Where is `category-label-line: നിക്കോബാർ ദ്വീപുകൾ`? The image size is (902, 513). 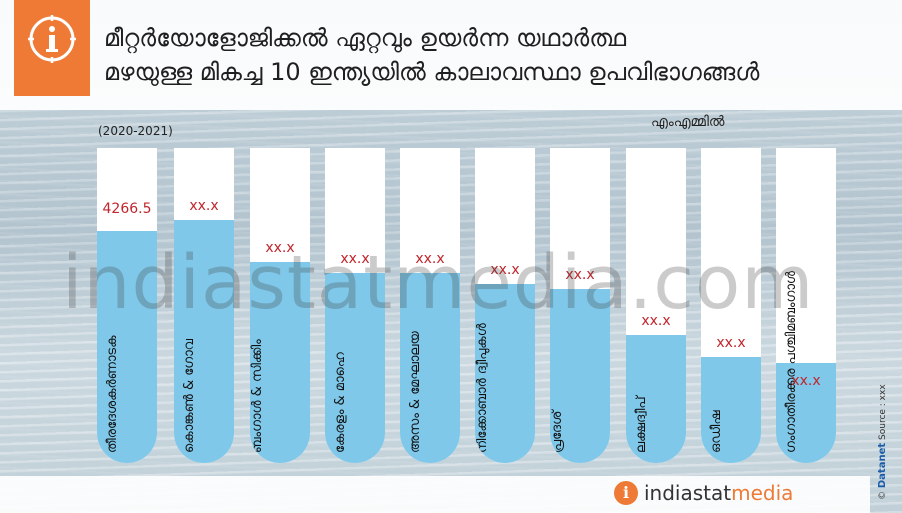 category-label-line: നിക്കോബാർ ദ്വീപുകൾ is located at coordinates (482, 388).